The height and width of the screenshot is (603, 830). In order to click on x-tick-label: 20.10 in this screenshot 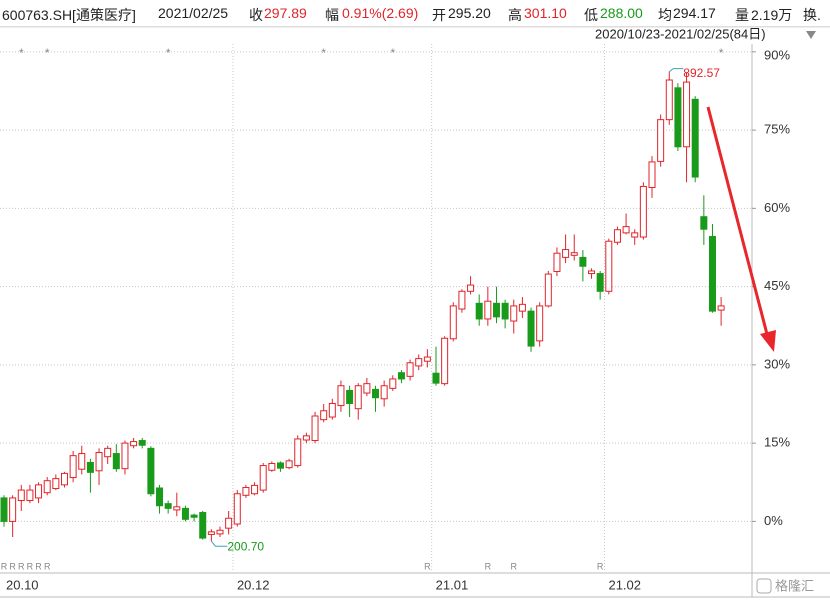, I will do `click(22, 584)`.